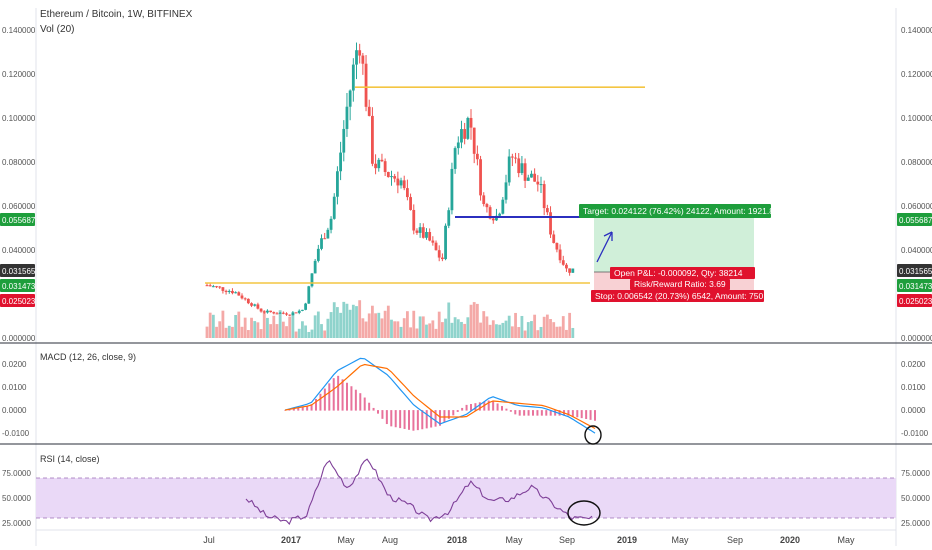 Image resolution: width=932 pixels, height=550 pixels. I want to click on macd-tick-left: 0.0000, so click(14, 410).